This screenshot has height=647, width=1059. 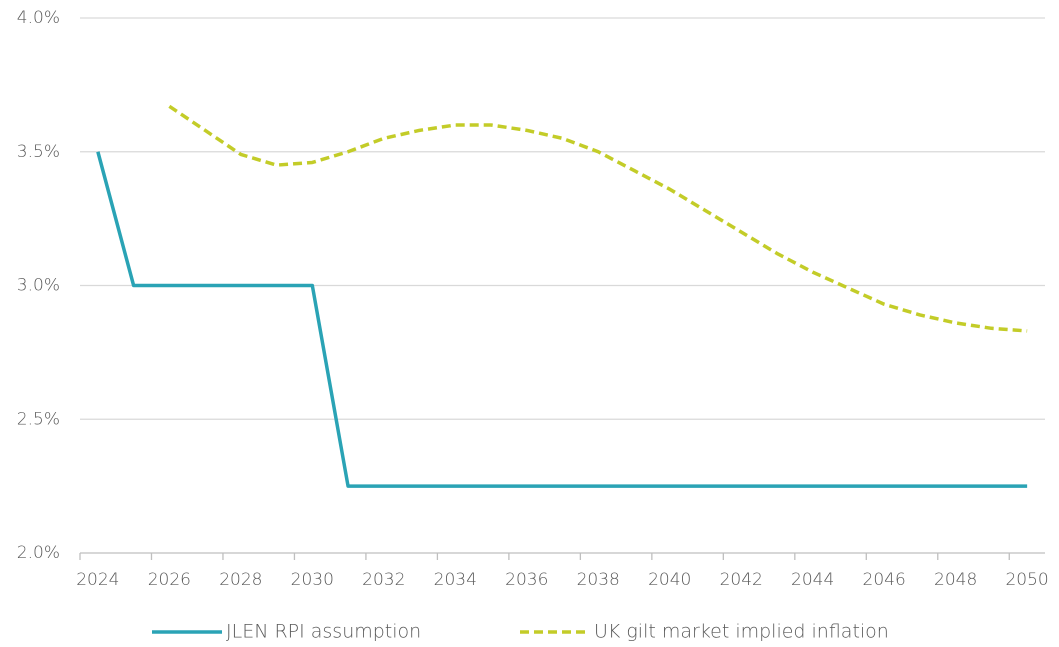 I want to click on x-tick-label: 2044, so click(x=812, y=580).